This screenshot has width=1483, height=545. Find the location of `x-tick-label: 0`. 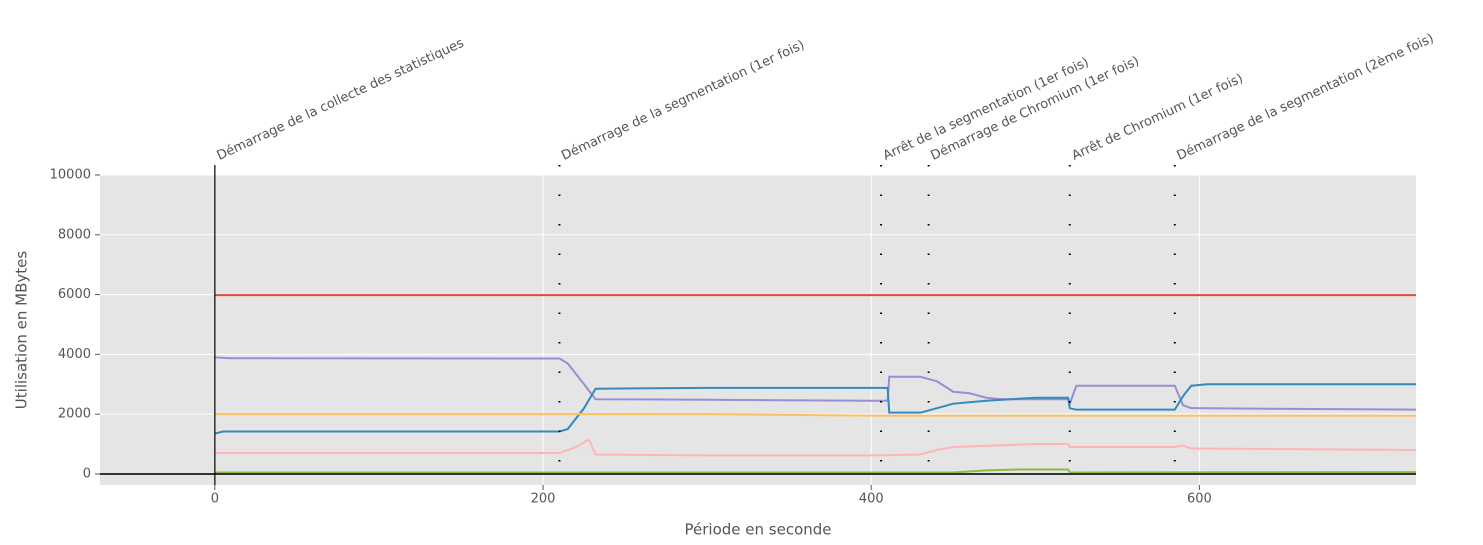

x-tick-label: 0 is located at coordinates (215, 499).